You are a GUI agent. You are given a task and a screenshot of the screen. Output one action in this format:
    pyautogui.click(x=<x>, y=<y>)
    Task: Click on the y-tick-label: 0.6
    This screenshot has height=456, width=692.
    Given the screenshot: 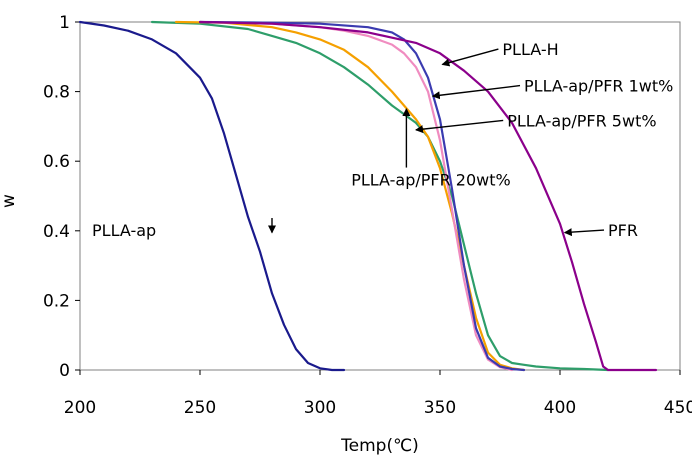 What is the action you would take?
    pyautogui.click(x=56, y=162)
    